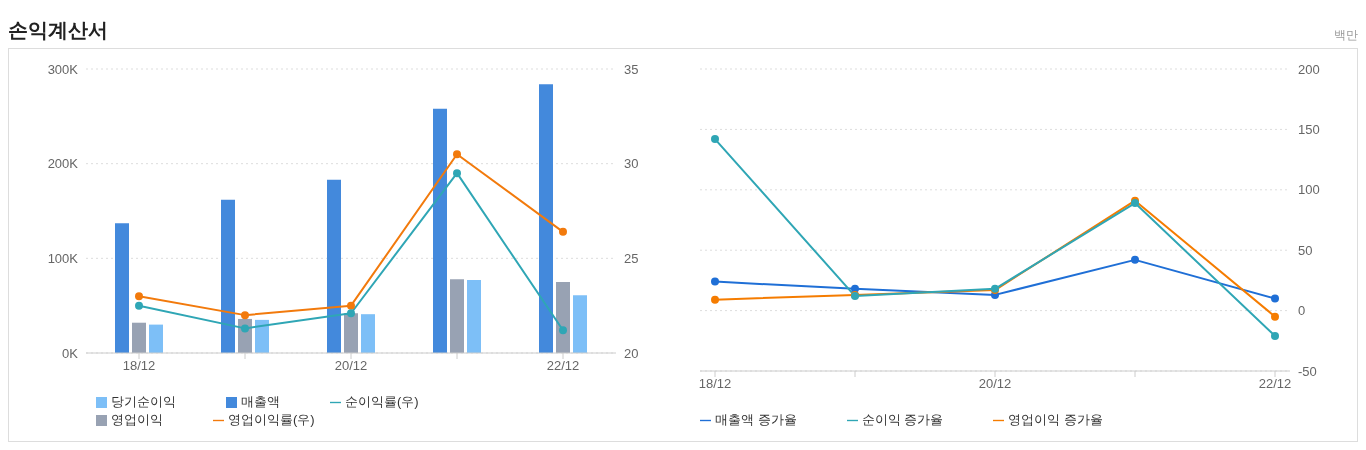  Describe the element at coordinates (1309, 190) in the screenshot. I see `y2-tick-label: 100` at that location.